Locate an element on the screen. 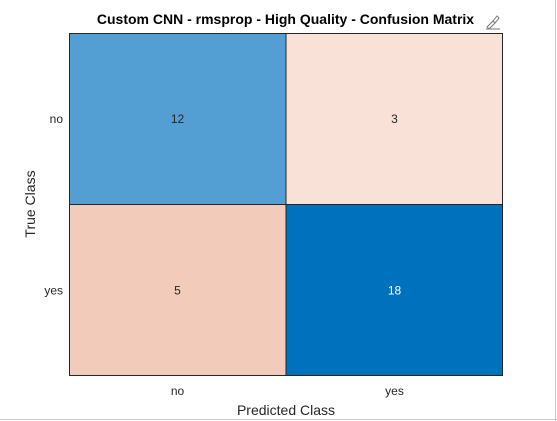 The width and height of the screenshot is (557, 421). y-tick-label-yes: yes is located at coordinates (53, 290).